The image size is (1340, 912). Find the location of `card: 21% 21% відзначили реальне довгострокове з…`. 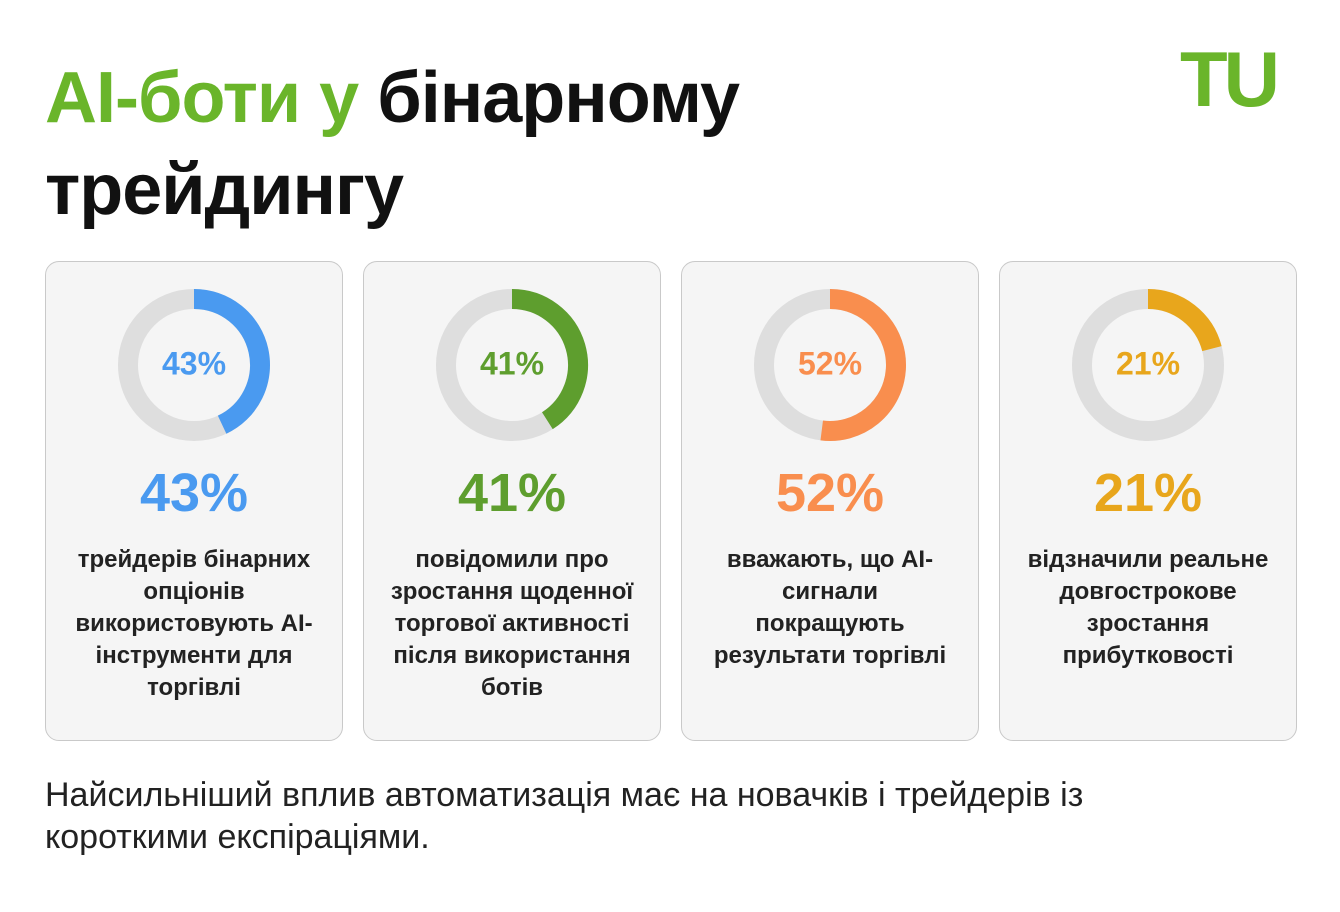

card: 21% 21% відзначили реальне довгострокове з… is located at coordinates (1148, 501).